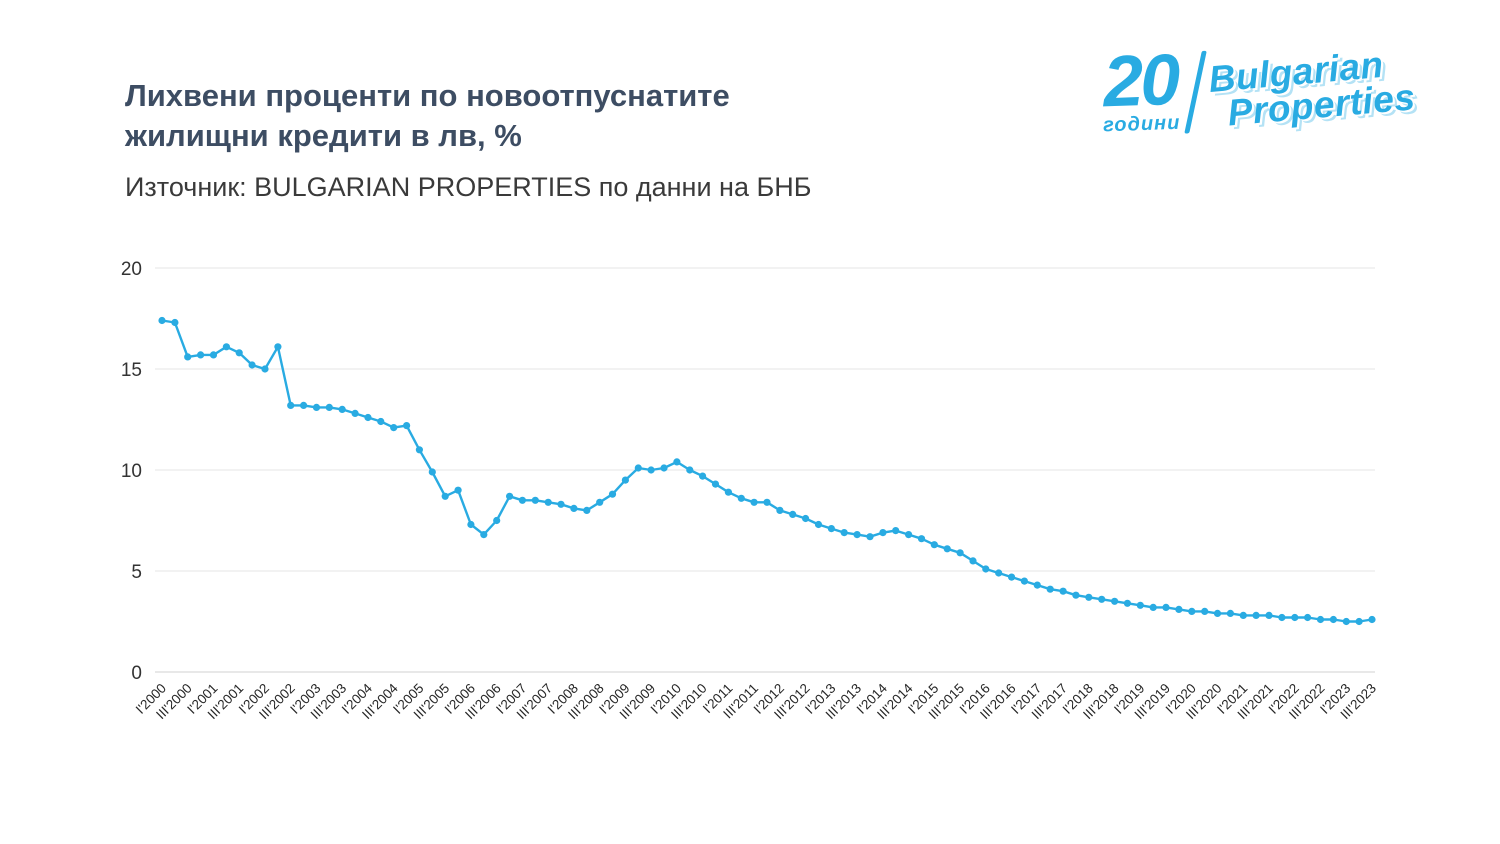  What do you see at coordinates (1258, 89) in the screenshot?
I see `brand-logo: 20 години Bulgarian Properties` at bounding box center [1258, 89].